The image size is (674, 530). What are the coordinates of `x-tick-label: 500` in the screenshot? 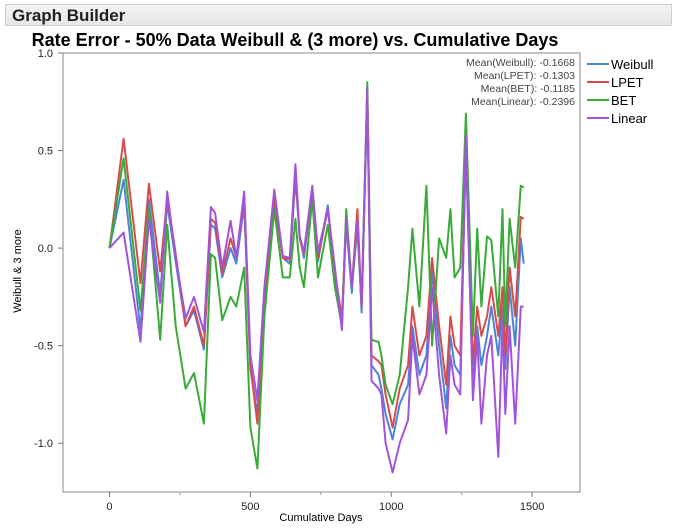 It's located at (250, 507).